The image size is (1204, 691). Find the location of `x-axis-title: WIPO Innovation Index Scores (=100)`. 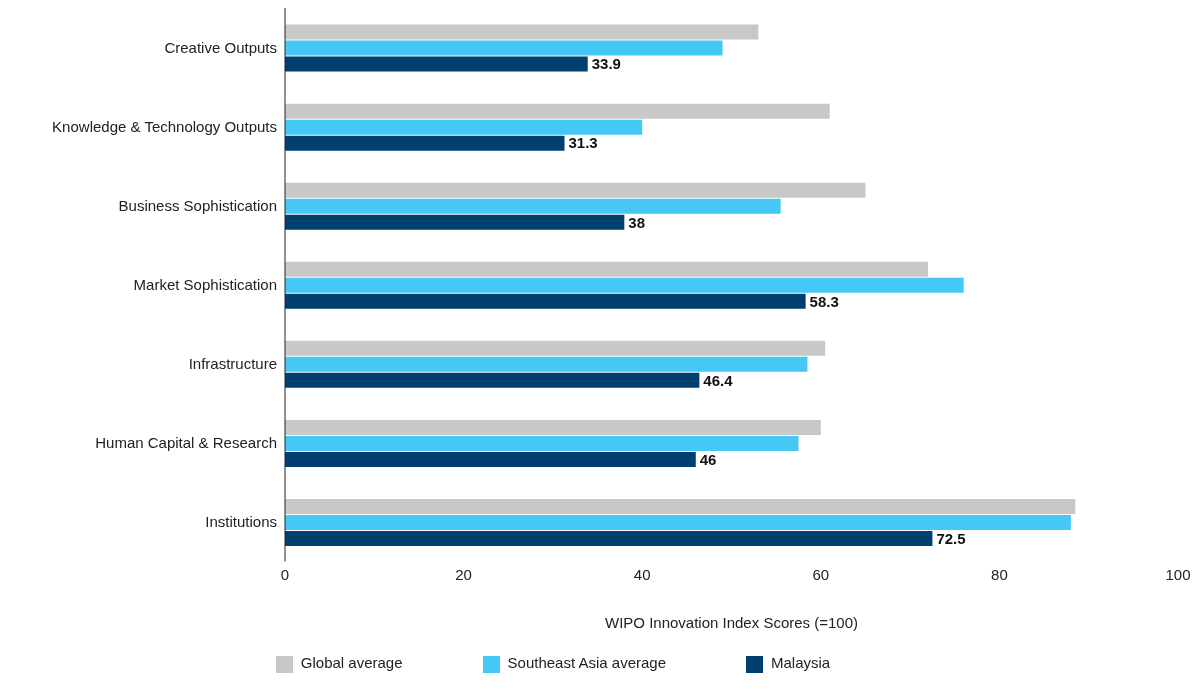

x-axis-title: WIPO Innovation Index Scores (=100) is located at coordinates (731, 623).